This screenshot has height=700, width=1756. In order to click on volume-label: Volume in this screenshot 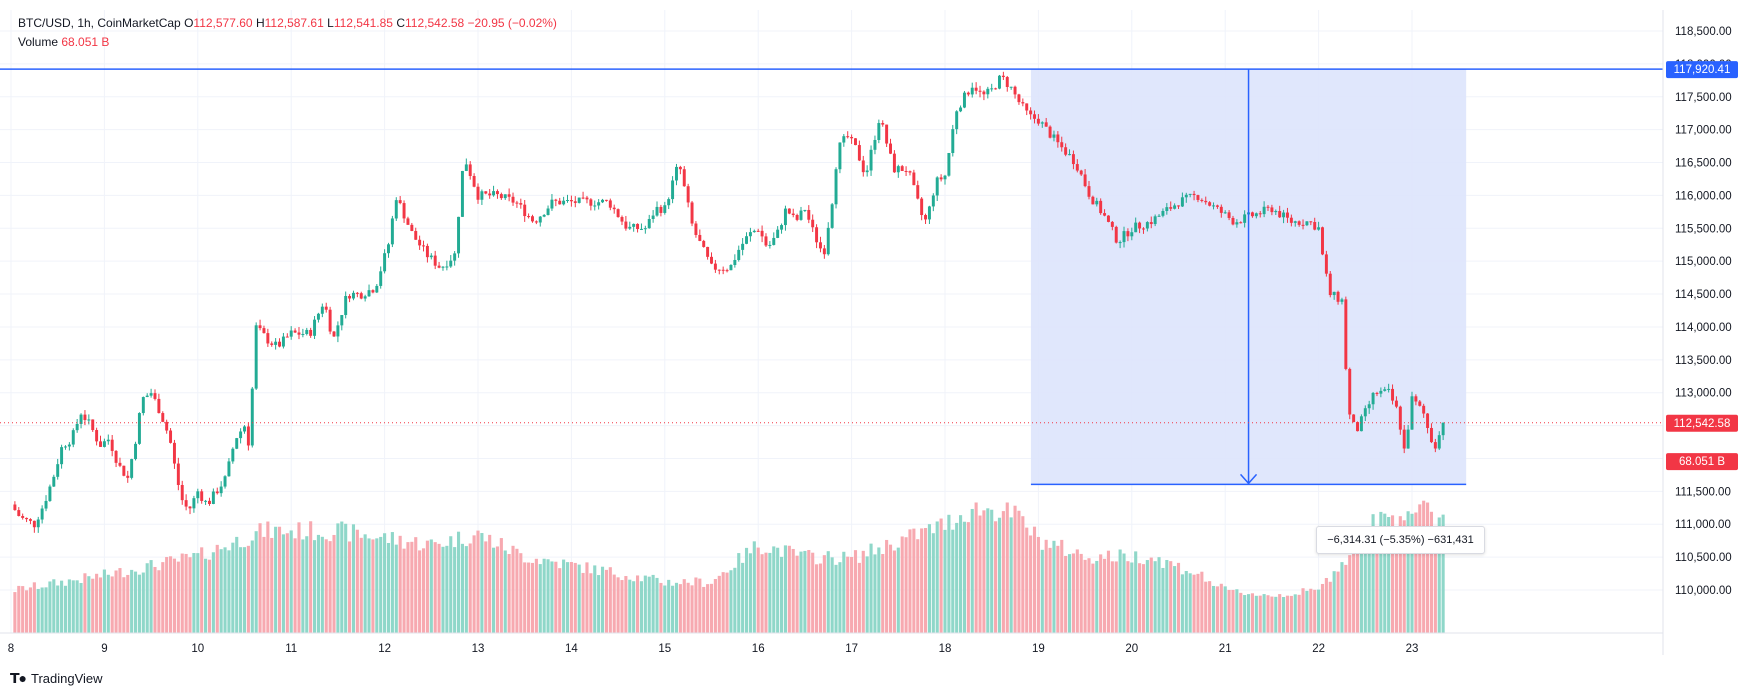, I will do `click(38, 42)`.